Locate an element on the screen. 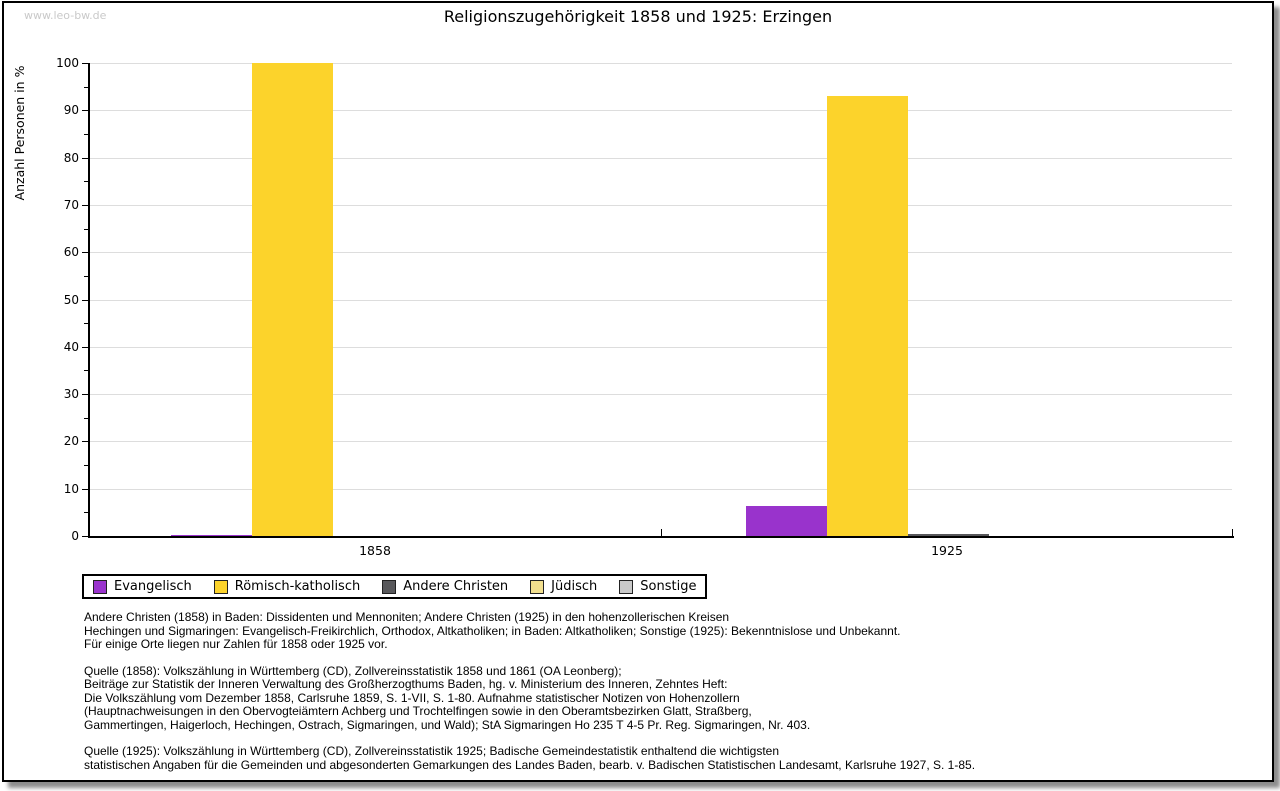  y-axis-tick-label: 30 is located at coordinates (71, 394).